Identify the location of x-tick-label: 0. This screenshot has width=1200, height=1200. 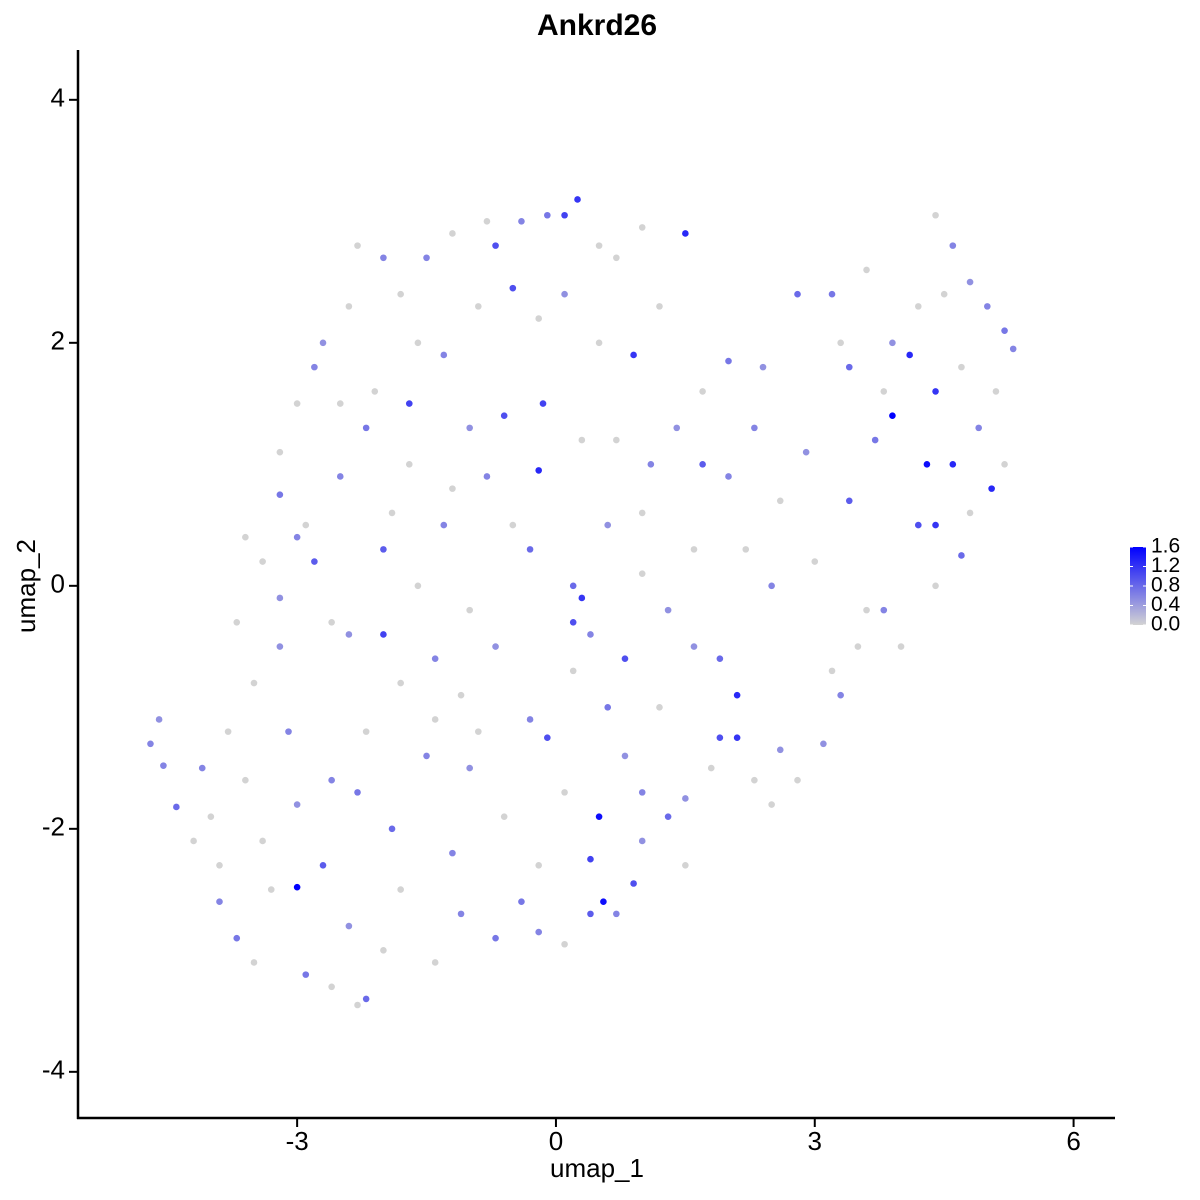
(556, 1141).